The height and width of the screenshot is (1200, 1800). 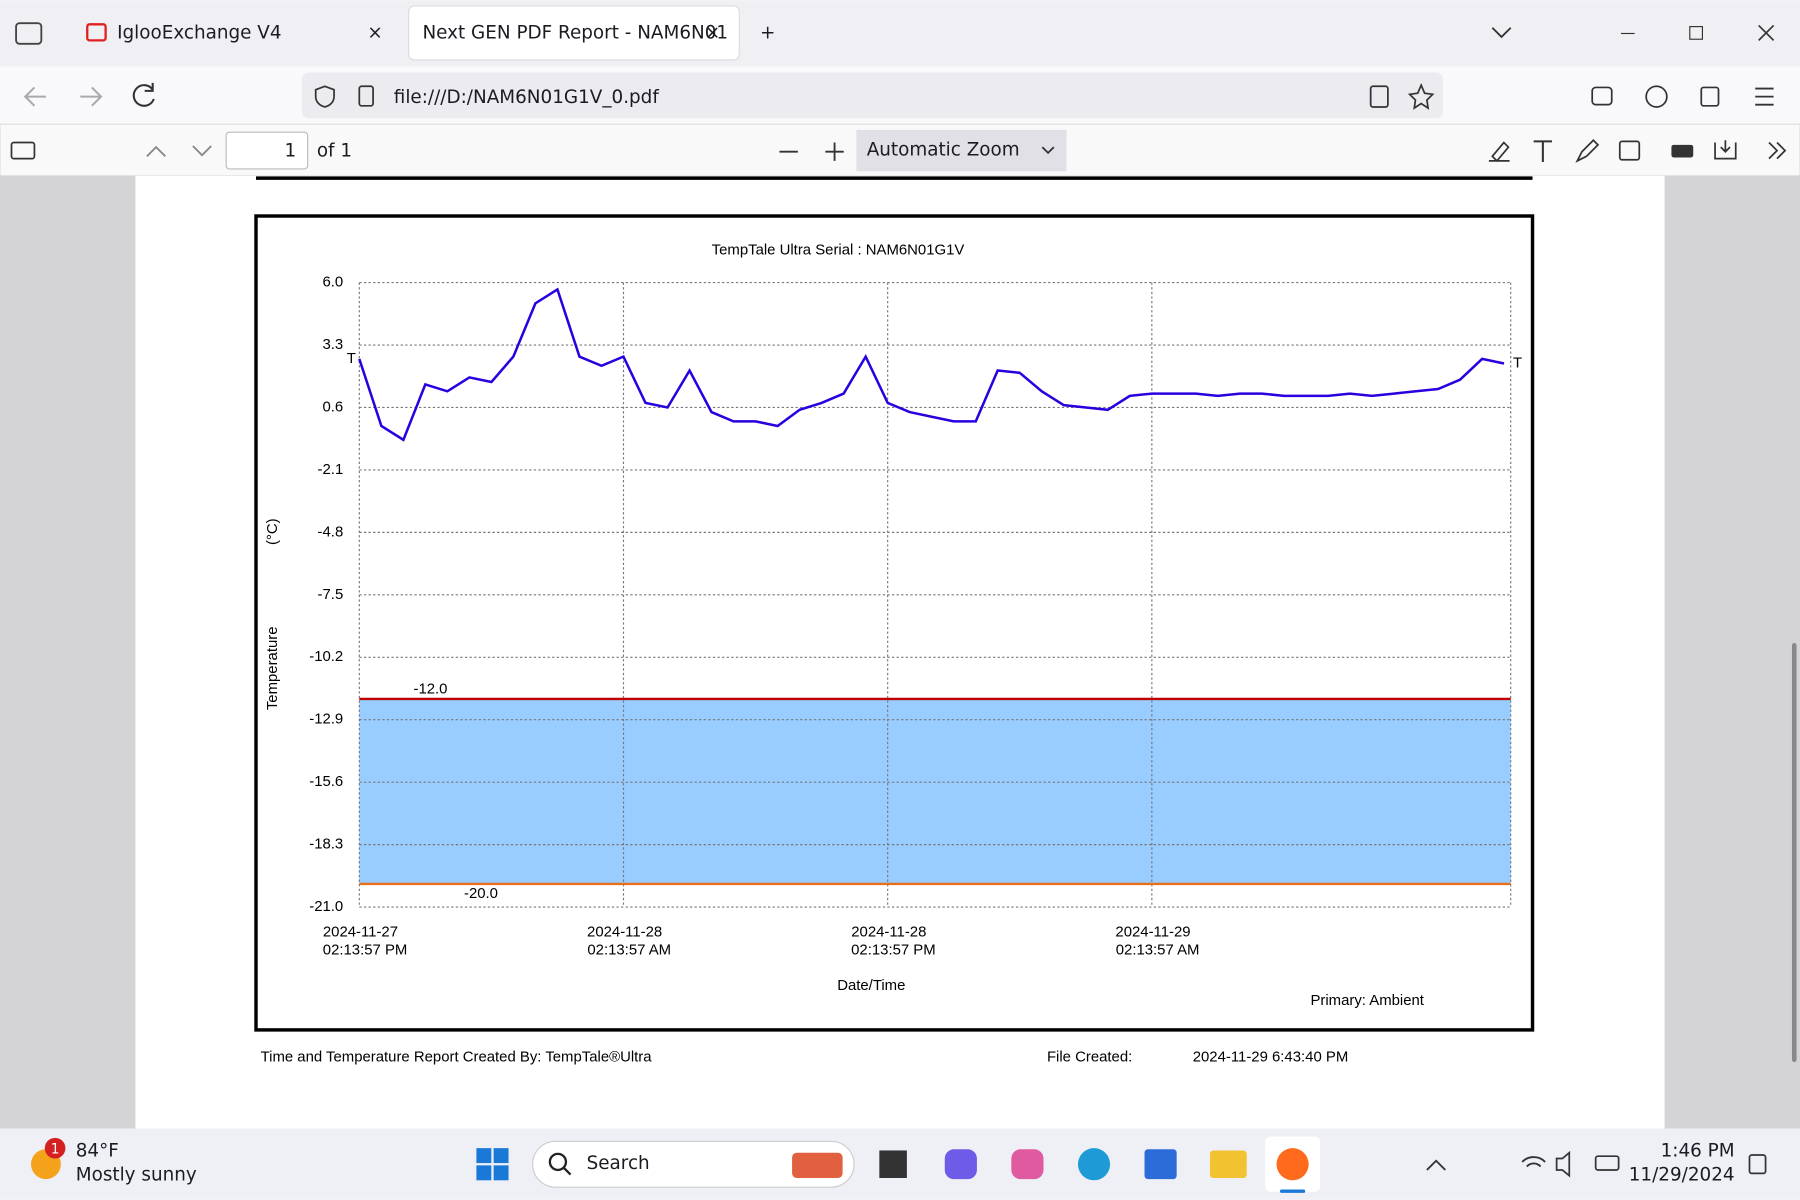 I want to click on tab-title: IglooExchange V4, so click(x=199, y=32).